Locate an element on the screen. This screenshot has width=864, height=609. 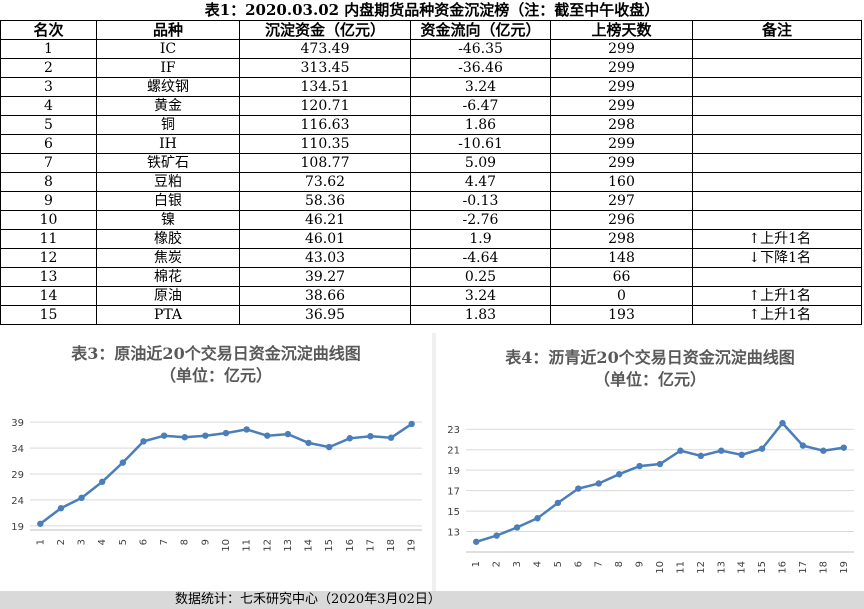
table-row: 6 IH 110.35 -10.61 299 is located at coordinates (431, 144).